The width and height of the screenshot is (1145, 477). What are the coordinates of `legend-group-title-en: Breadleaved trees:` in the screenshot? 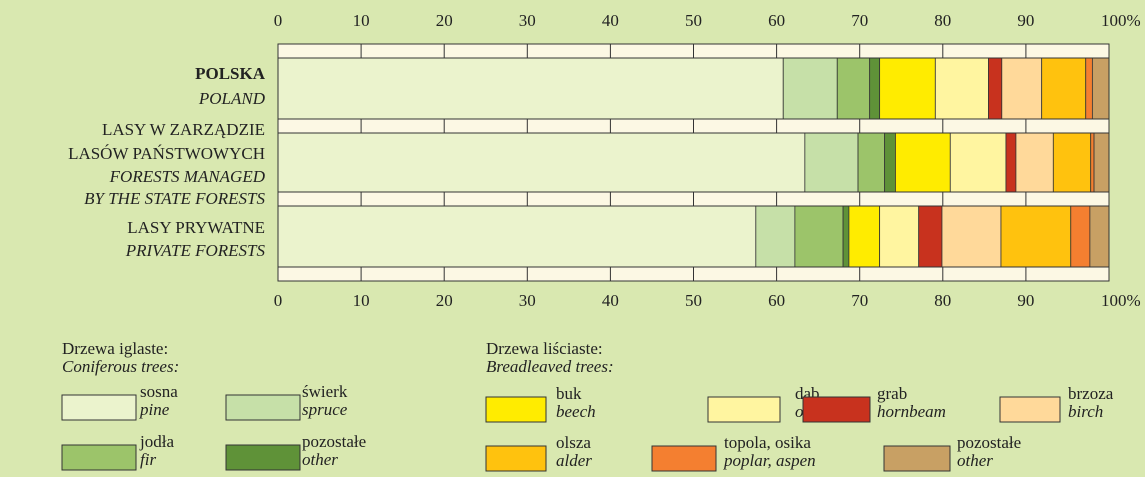 It's located at (550, 366).